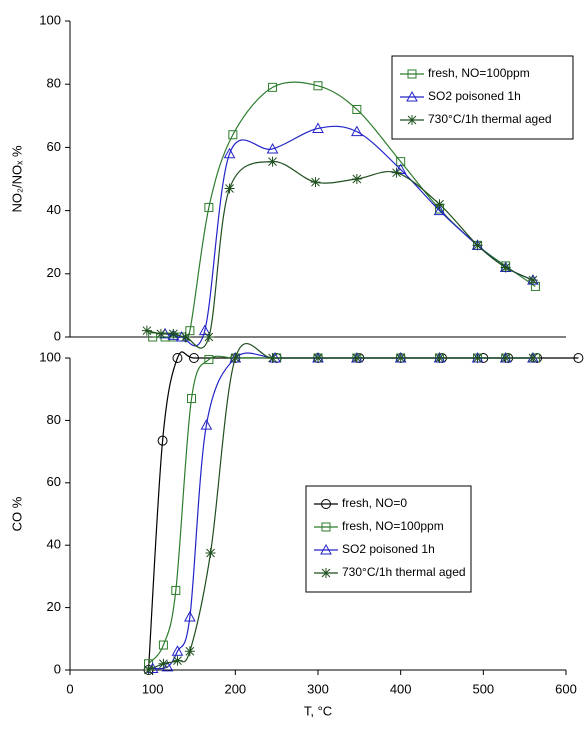 The width and height of the screenshot is (587, 730). What do you see at coordinates (401, 688) in the screenshot?
I see `x-tick-label: 400` at bounding box center [401, 688].